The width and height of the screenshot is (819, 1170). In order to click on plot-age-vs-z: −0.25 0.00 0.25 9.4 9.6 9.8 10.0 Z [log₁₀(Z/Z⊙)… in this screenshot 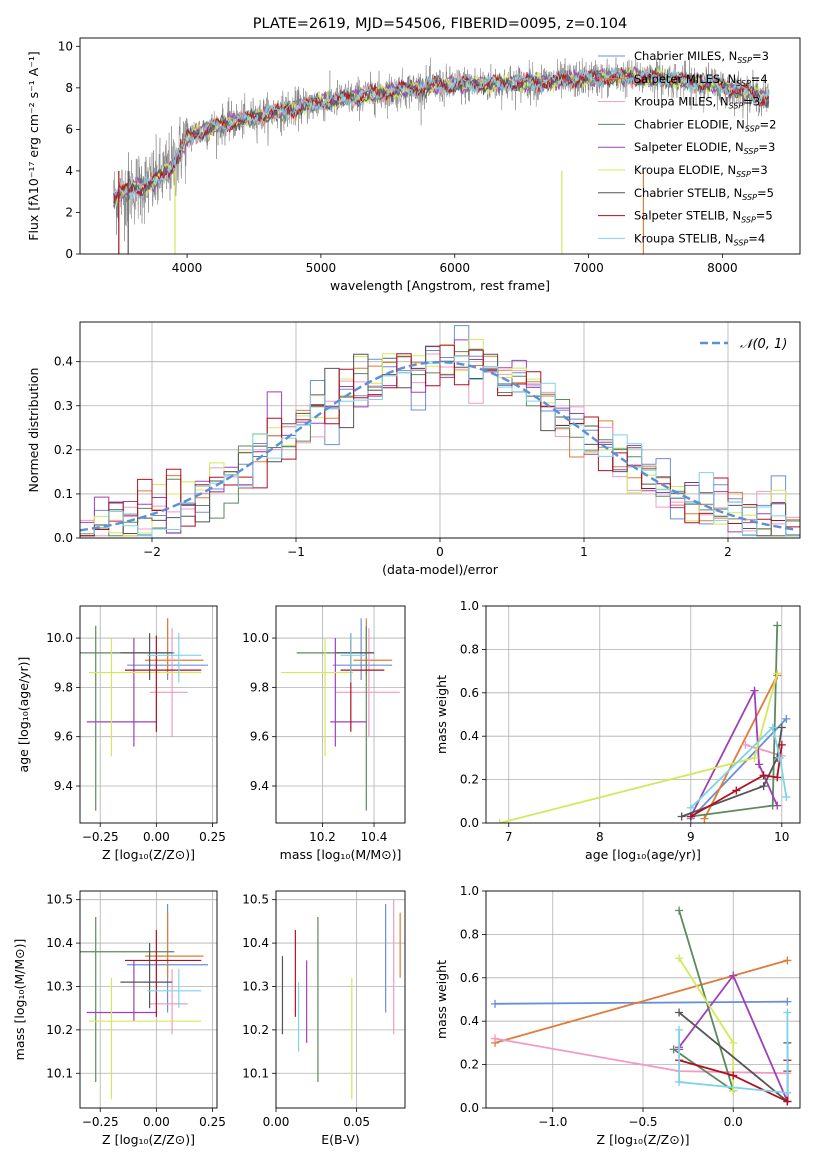, I will do `click(121, 733)`.